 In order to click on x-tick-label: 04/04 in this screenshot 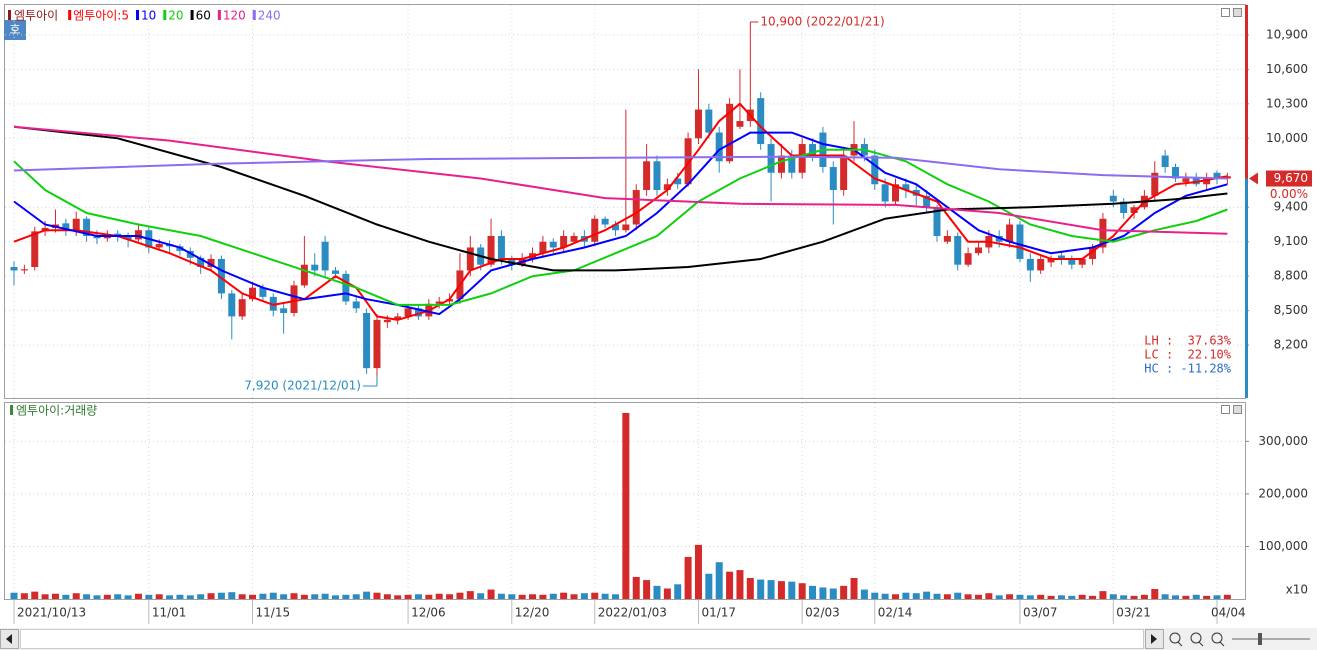, I will do `click(1228, 613)`.